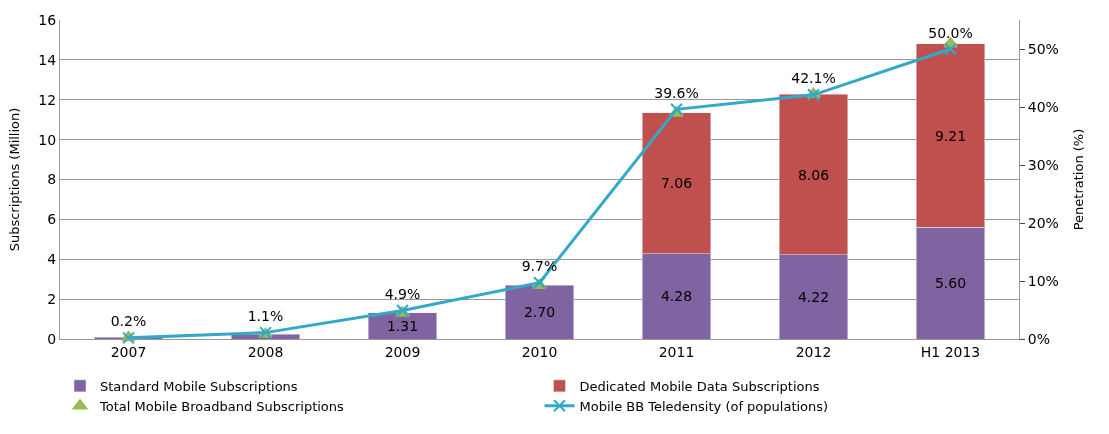 Image resolution: width=1109 pixels, height=434 pixels. Describe the element at coordinates (676, 183) in the screenshot. I see `data-label: 7.06` at that location.